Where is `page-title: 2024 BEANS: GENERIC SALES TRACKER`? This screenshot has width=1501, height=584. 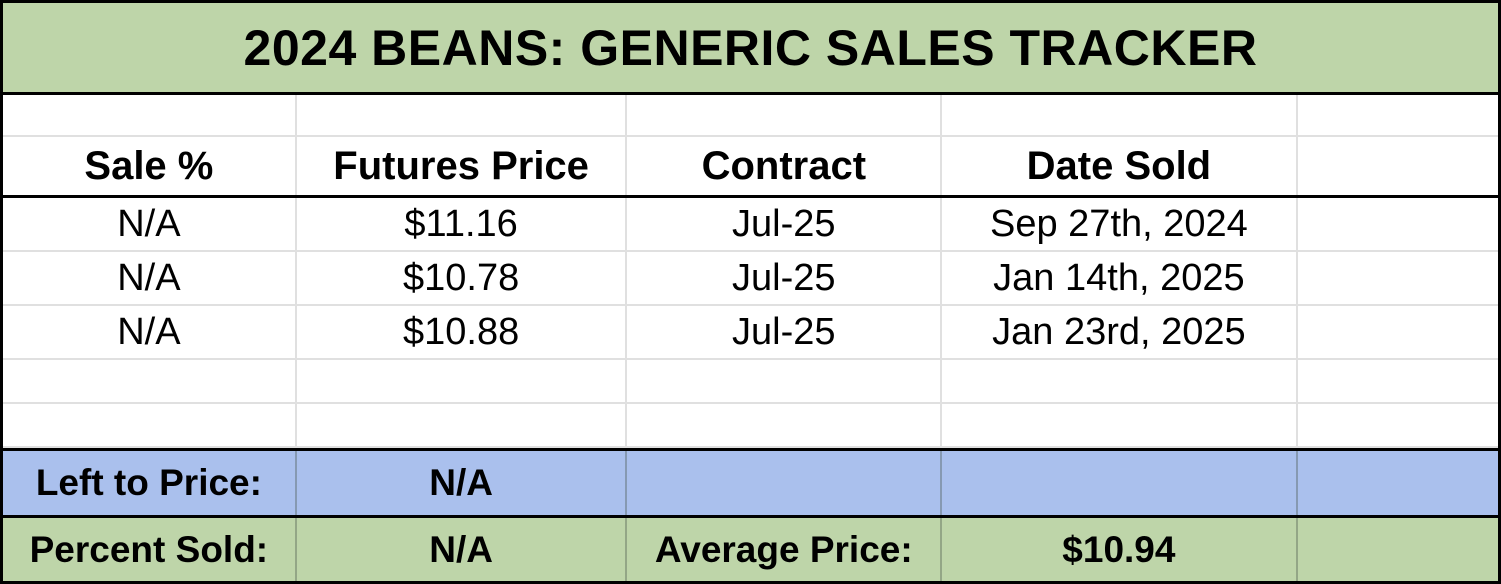
page-title: 2024 BEANS: GENERIC SALES TRACKER is located at coordinates (750, 47).